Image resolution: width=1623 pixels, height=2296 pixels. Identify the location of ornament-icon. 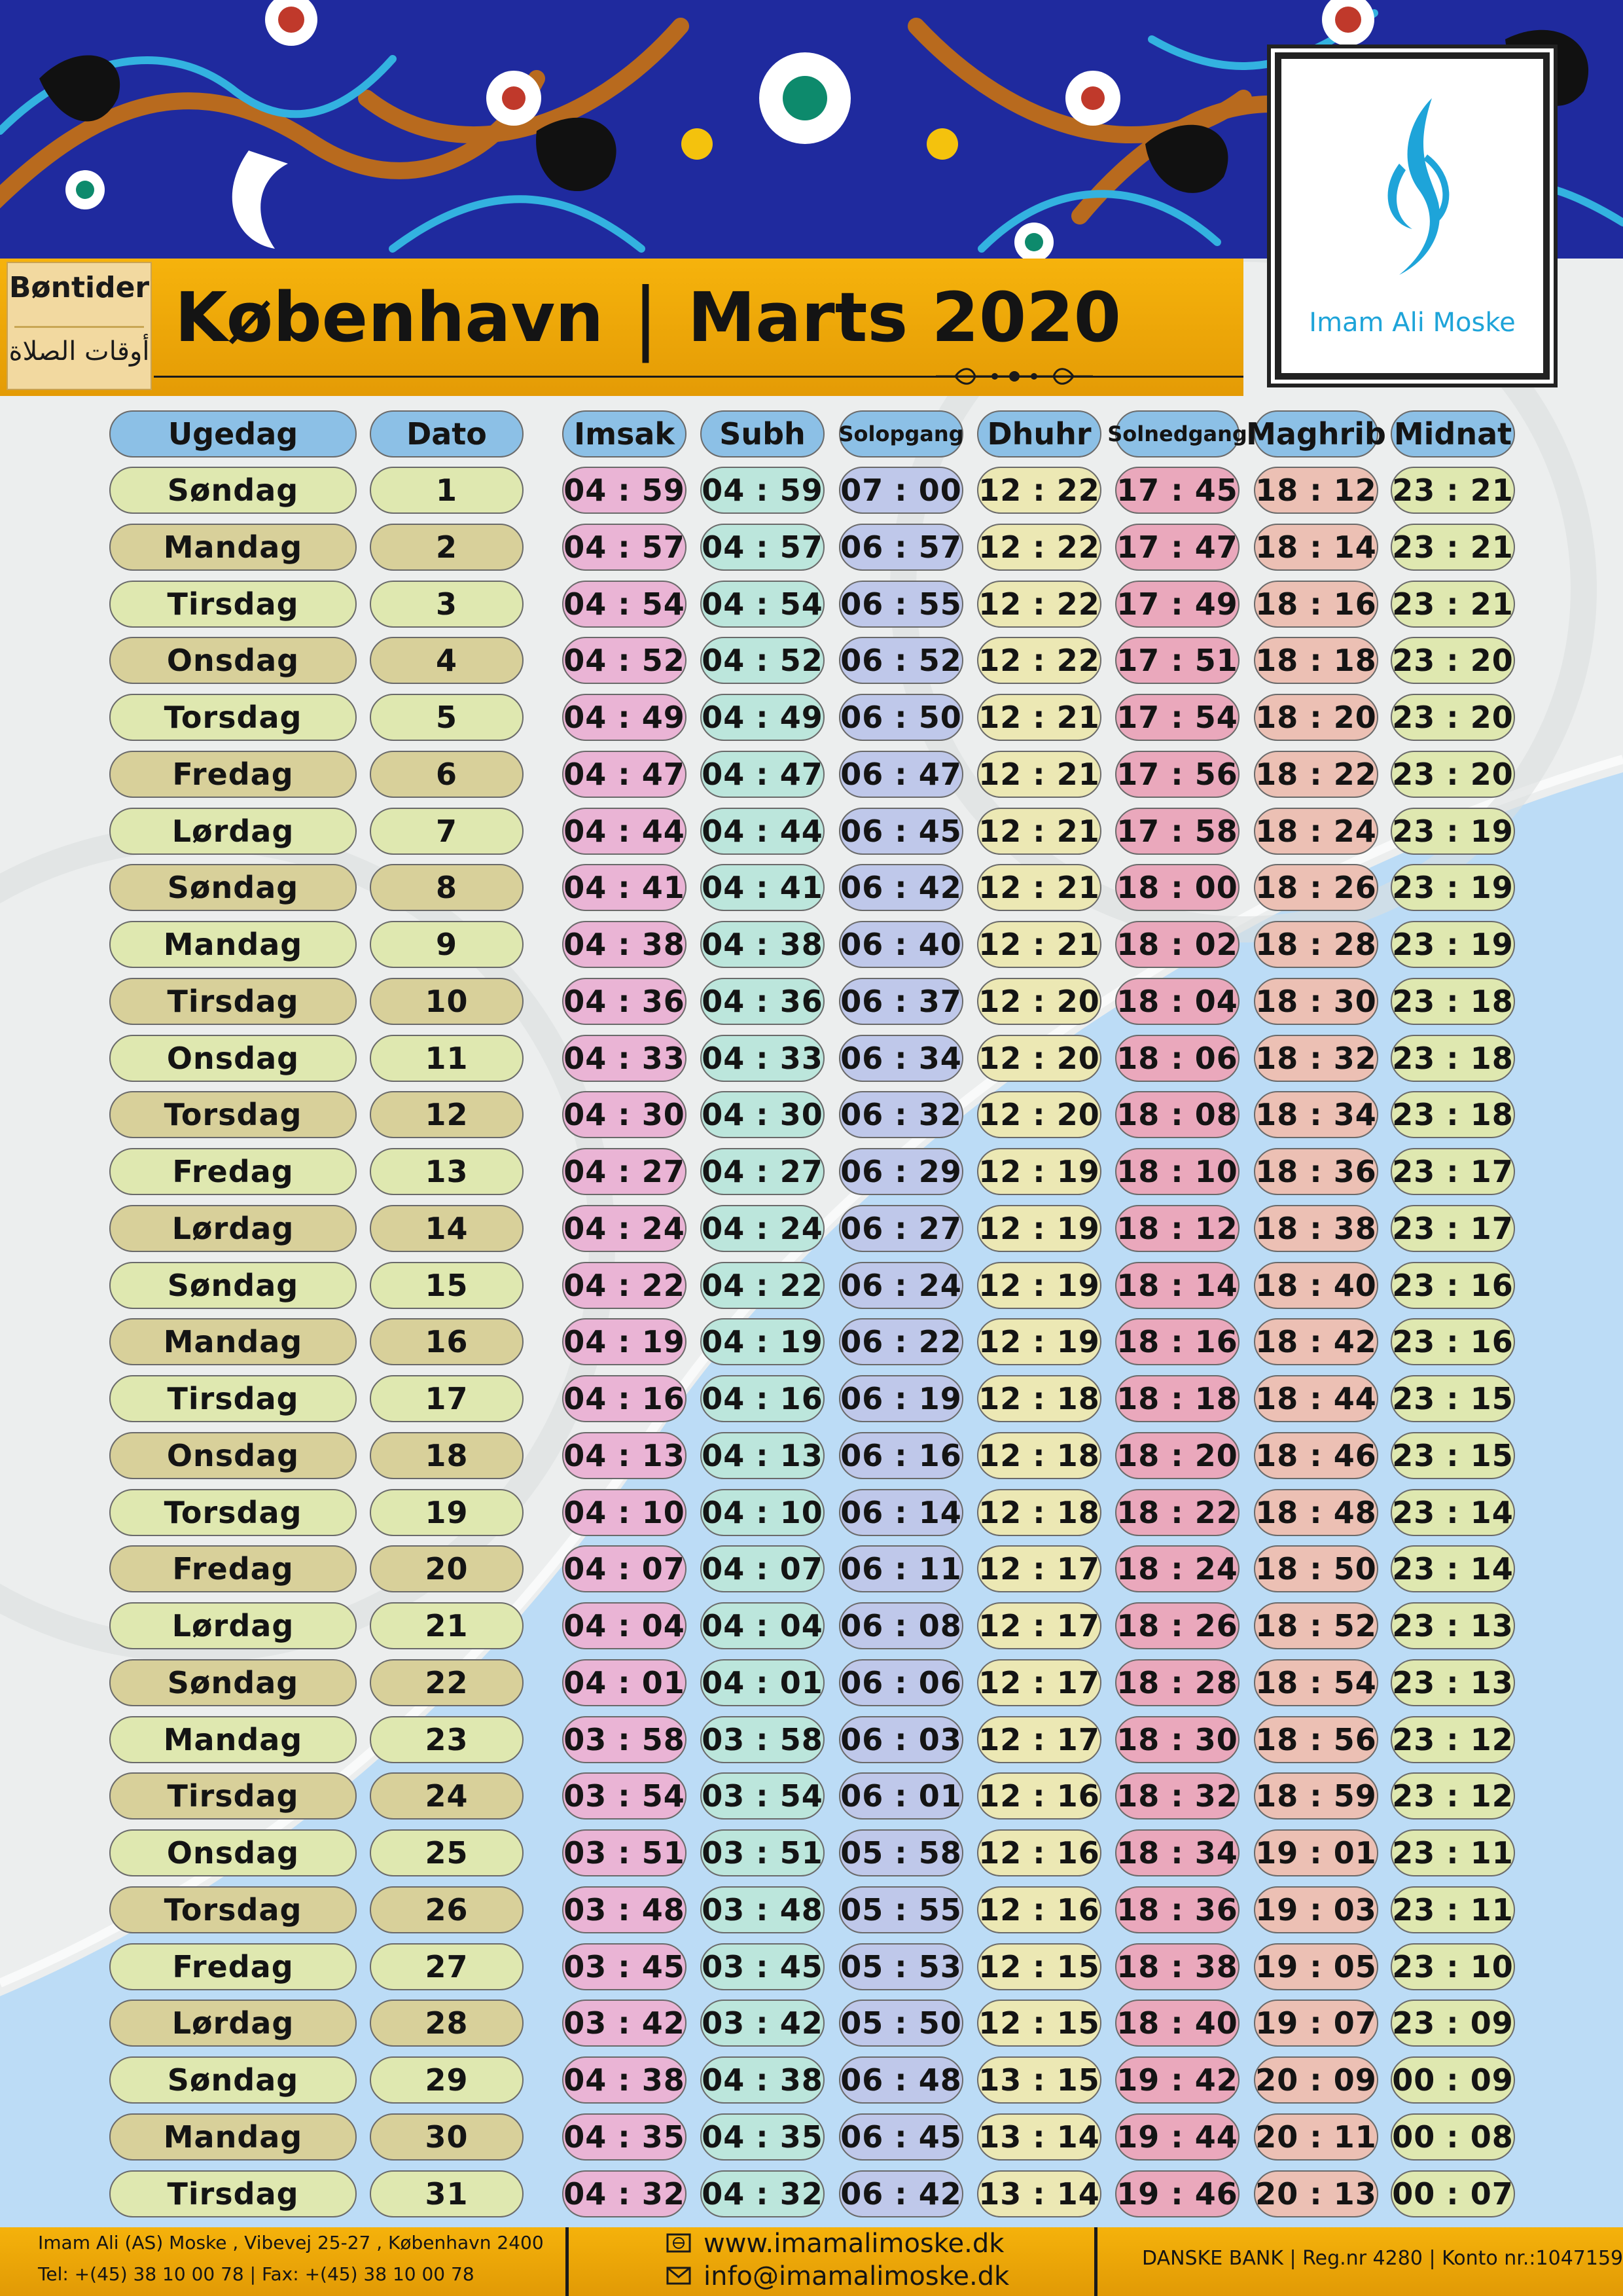
(1015, 376).